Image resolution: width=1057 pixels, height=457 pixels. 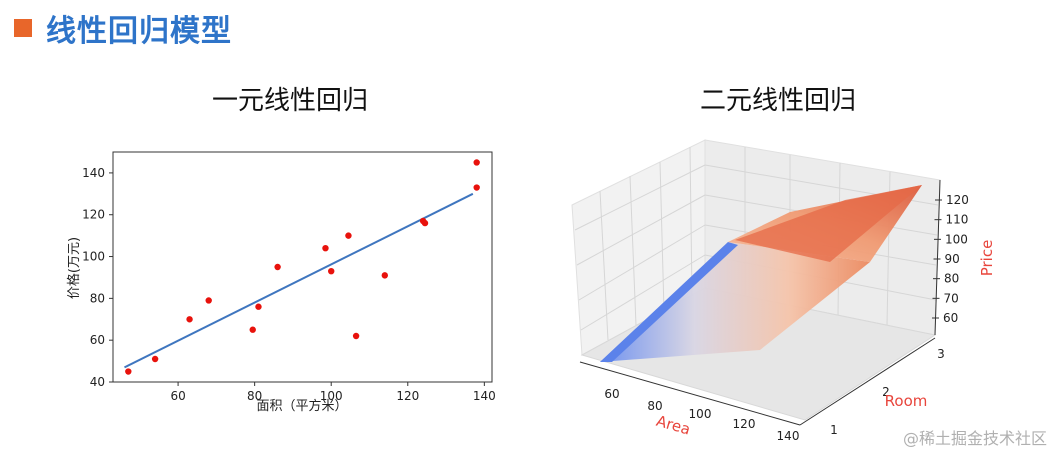 I want to click on z-tick-label: 120, so click(x=957, y=200).